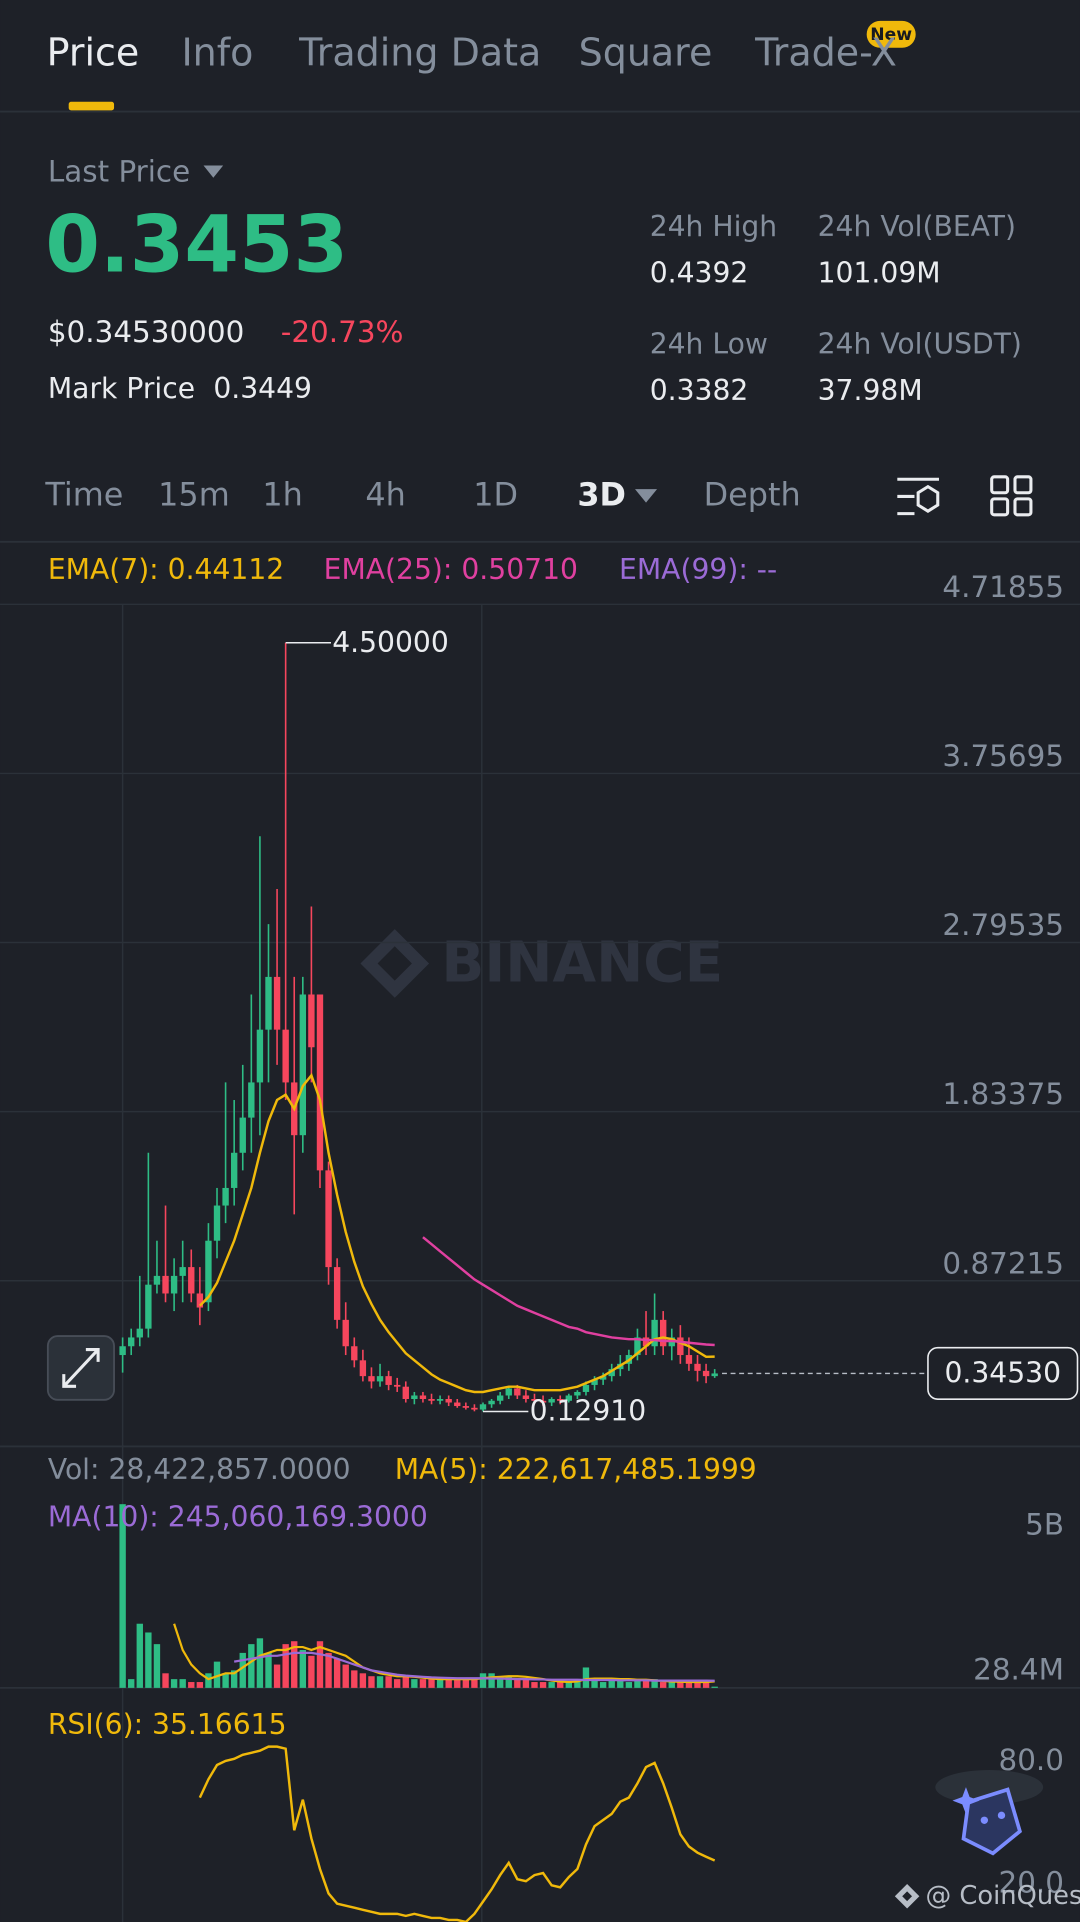 The width and height of the screenshot is (1080, 1922). Describe the element at coordinates (119, 171) in the screenshot. I see `last-price-label: Last Price` at that location.